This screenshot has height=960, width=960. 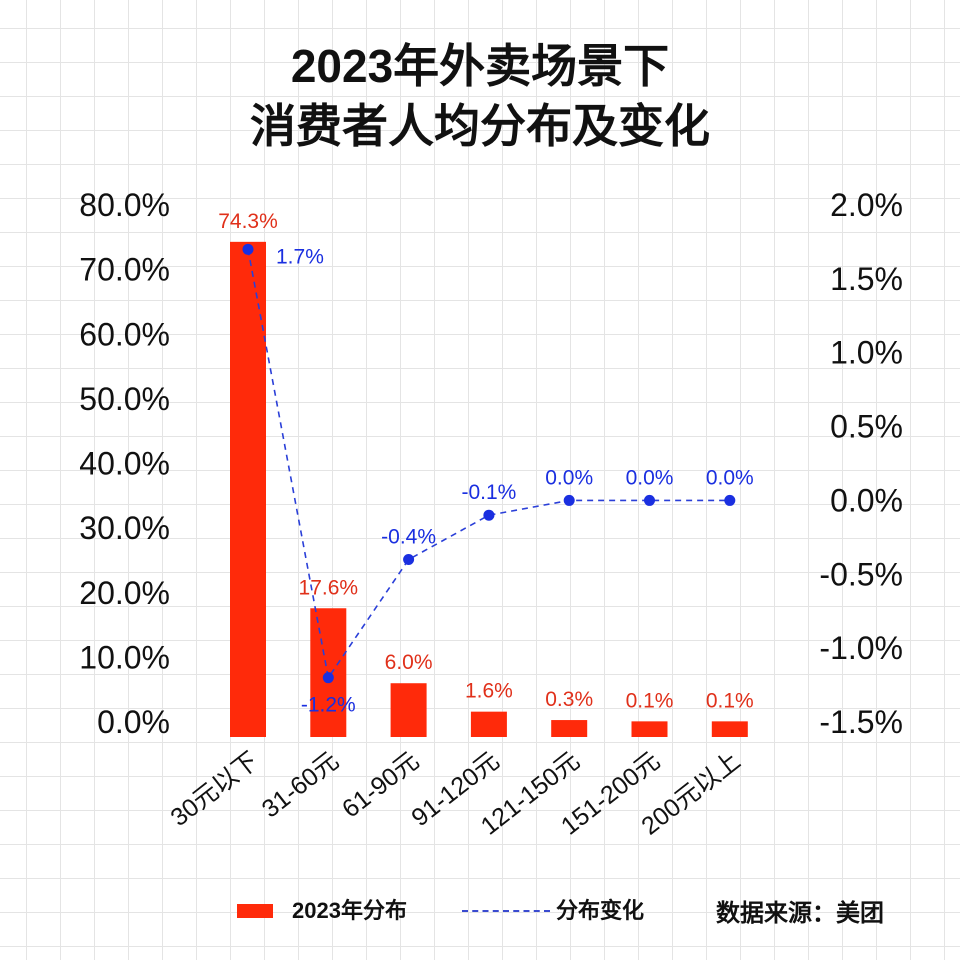 I want to click on bar-data-label: 6.0%, so click(x=409, y=662).